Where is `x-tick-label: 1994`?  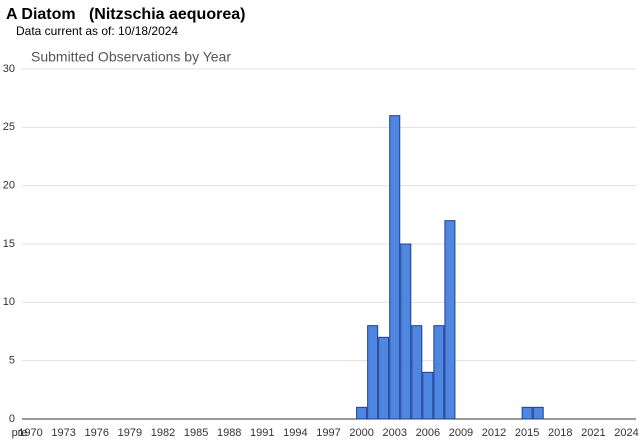
x-tick-label: 1994 is located at coordinates (295, 433).